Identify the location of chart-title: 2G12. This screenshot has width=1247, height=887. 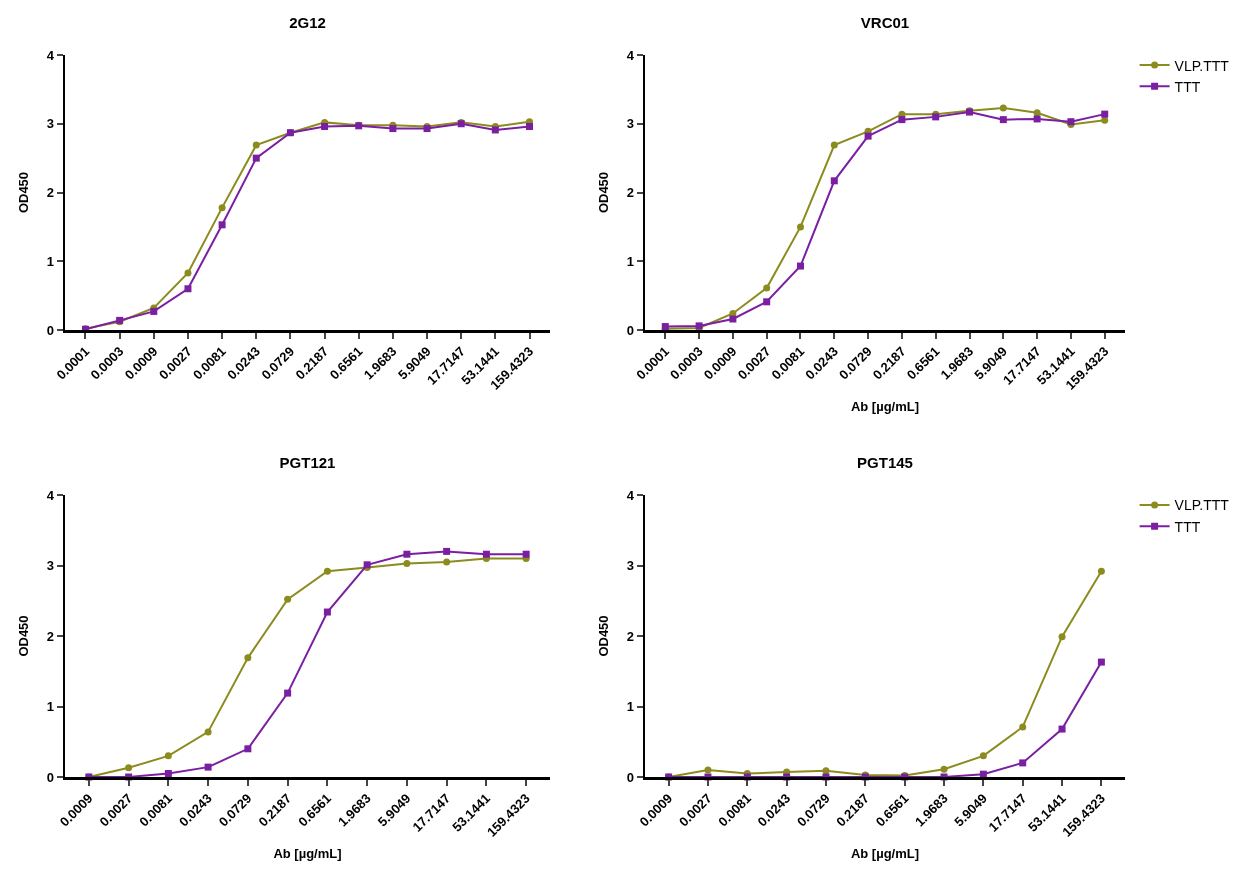
(307, 22).